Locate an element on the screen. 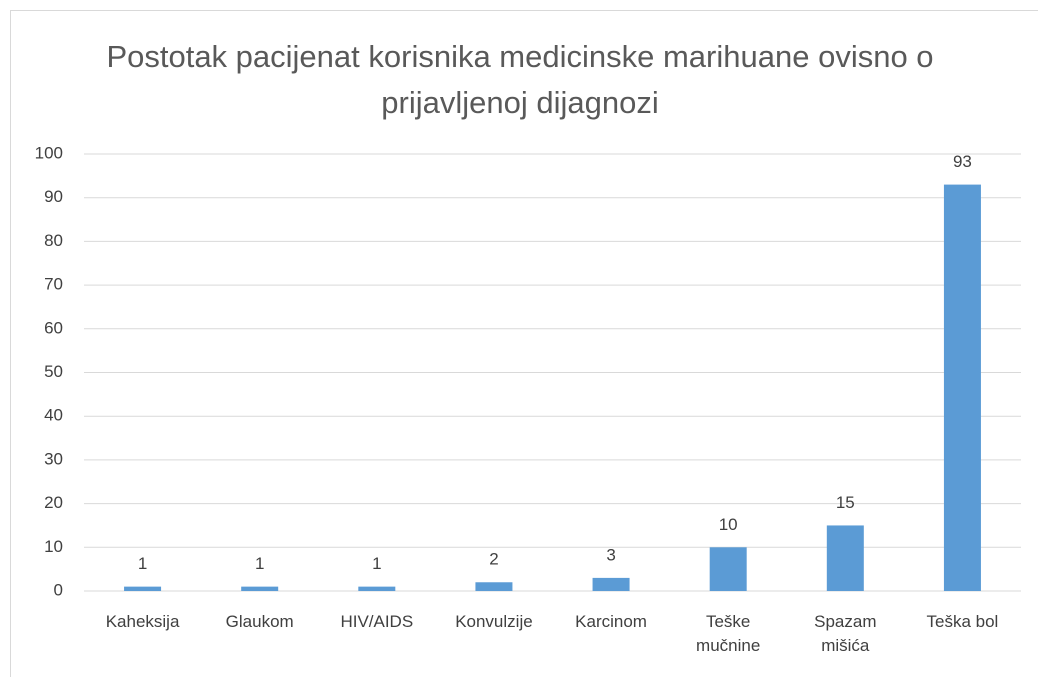 This screenshot has height=677, width=1038. y-tick-label: 100 is located at coordinates (49, 152).